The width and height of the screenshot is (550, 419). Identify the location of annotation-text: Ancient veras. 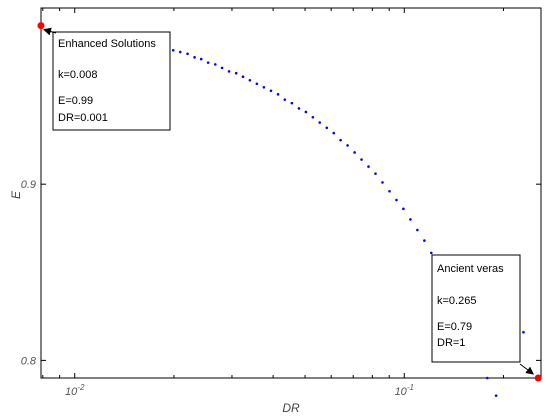
(470, 269).